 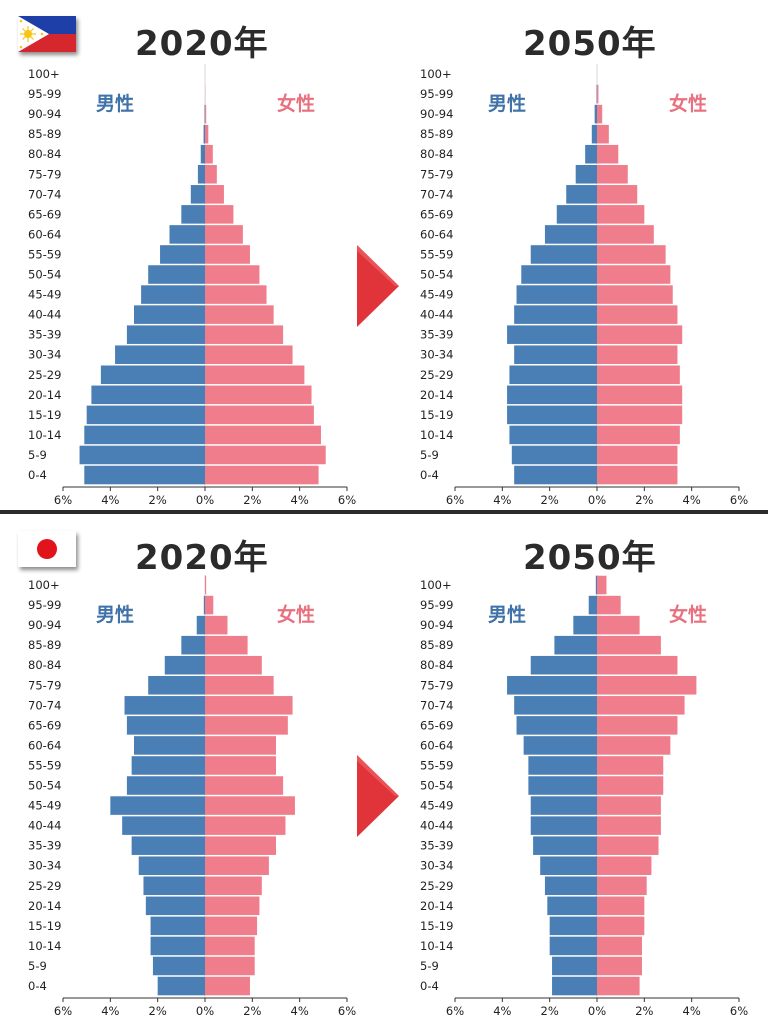 What do you see at coordinates (47, 34) in the screenshot?
I see `philippines-flag-icon` at bounding box center [47, 34].